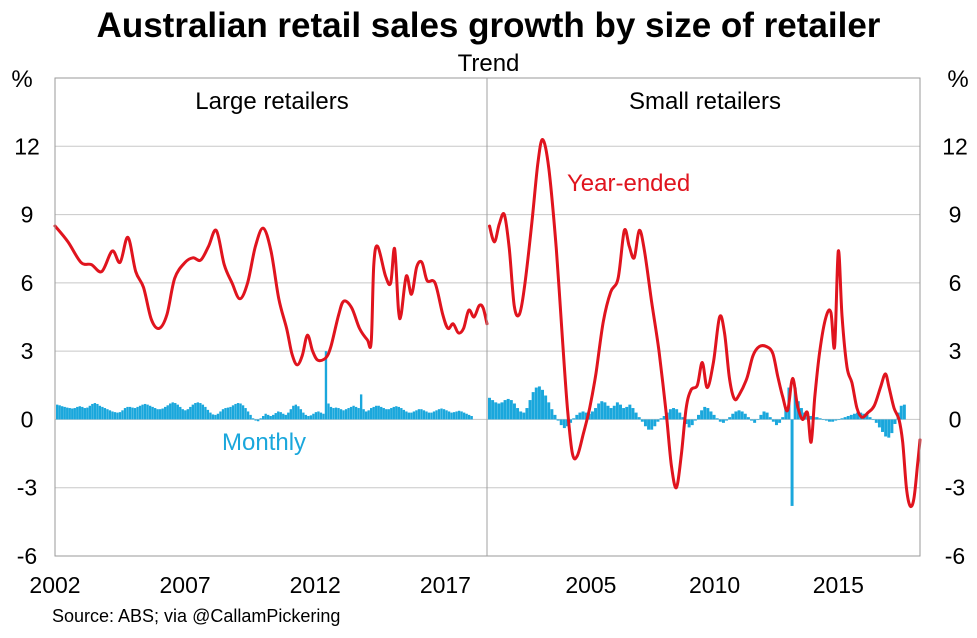 The width and height of the screenshot is (977, 638). What do you see at coordinates (955, 556) in the screenshot?
I see `y-tick-label-right: -6` at bounding box center [955, 556].